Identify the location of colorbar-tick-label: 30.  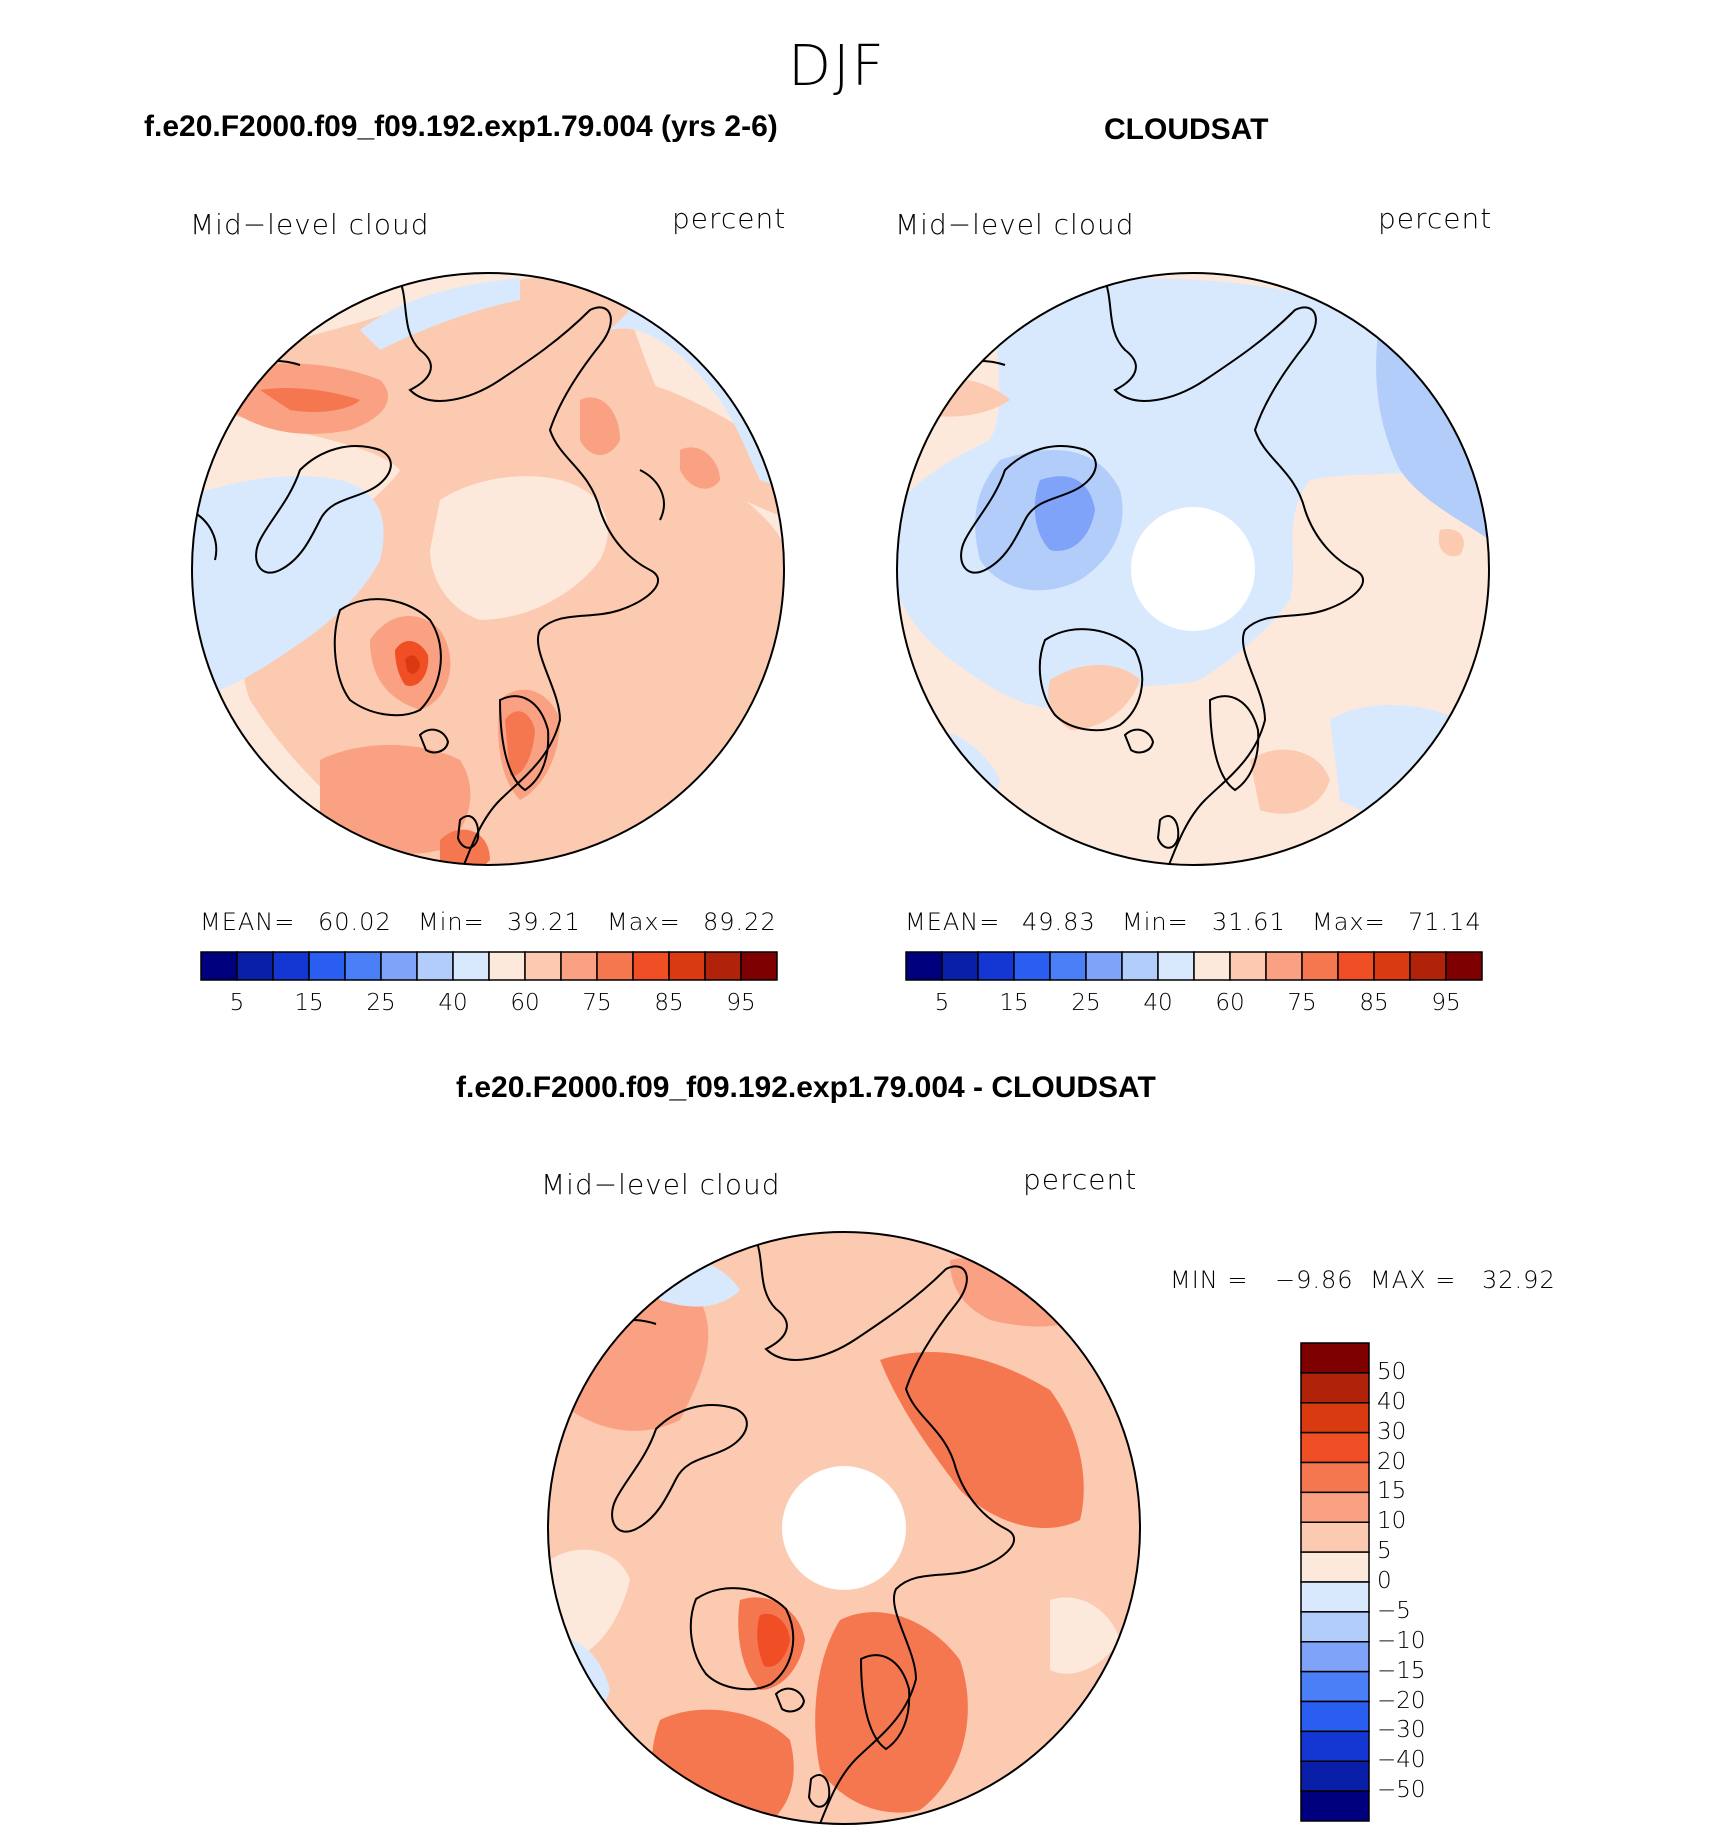
(1392, 1431).